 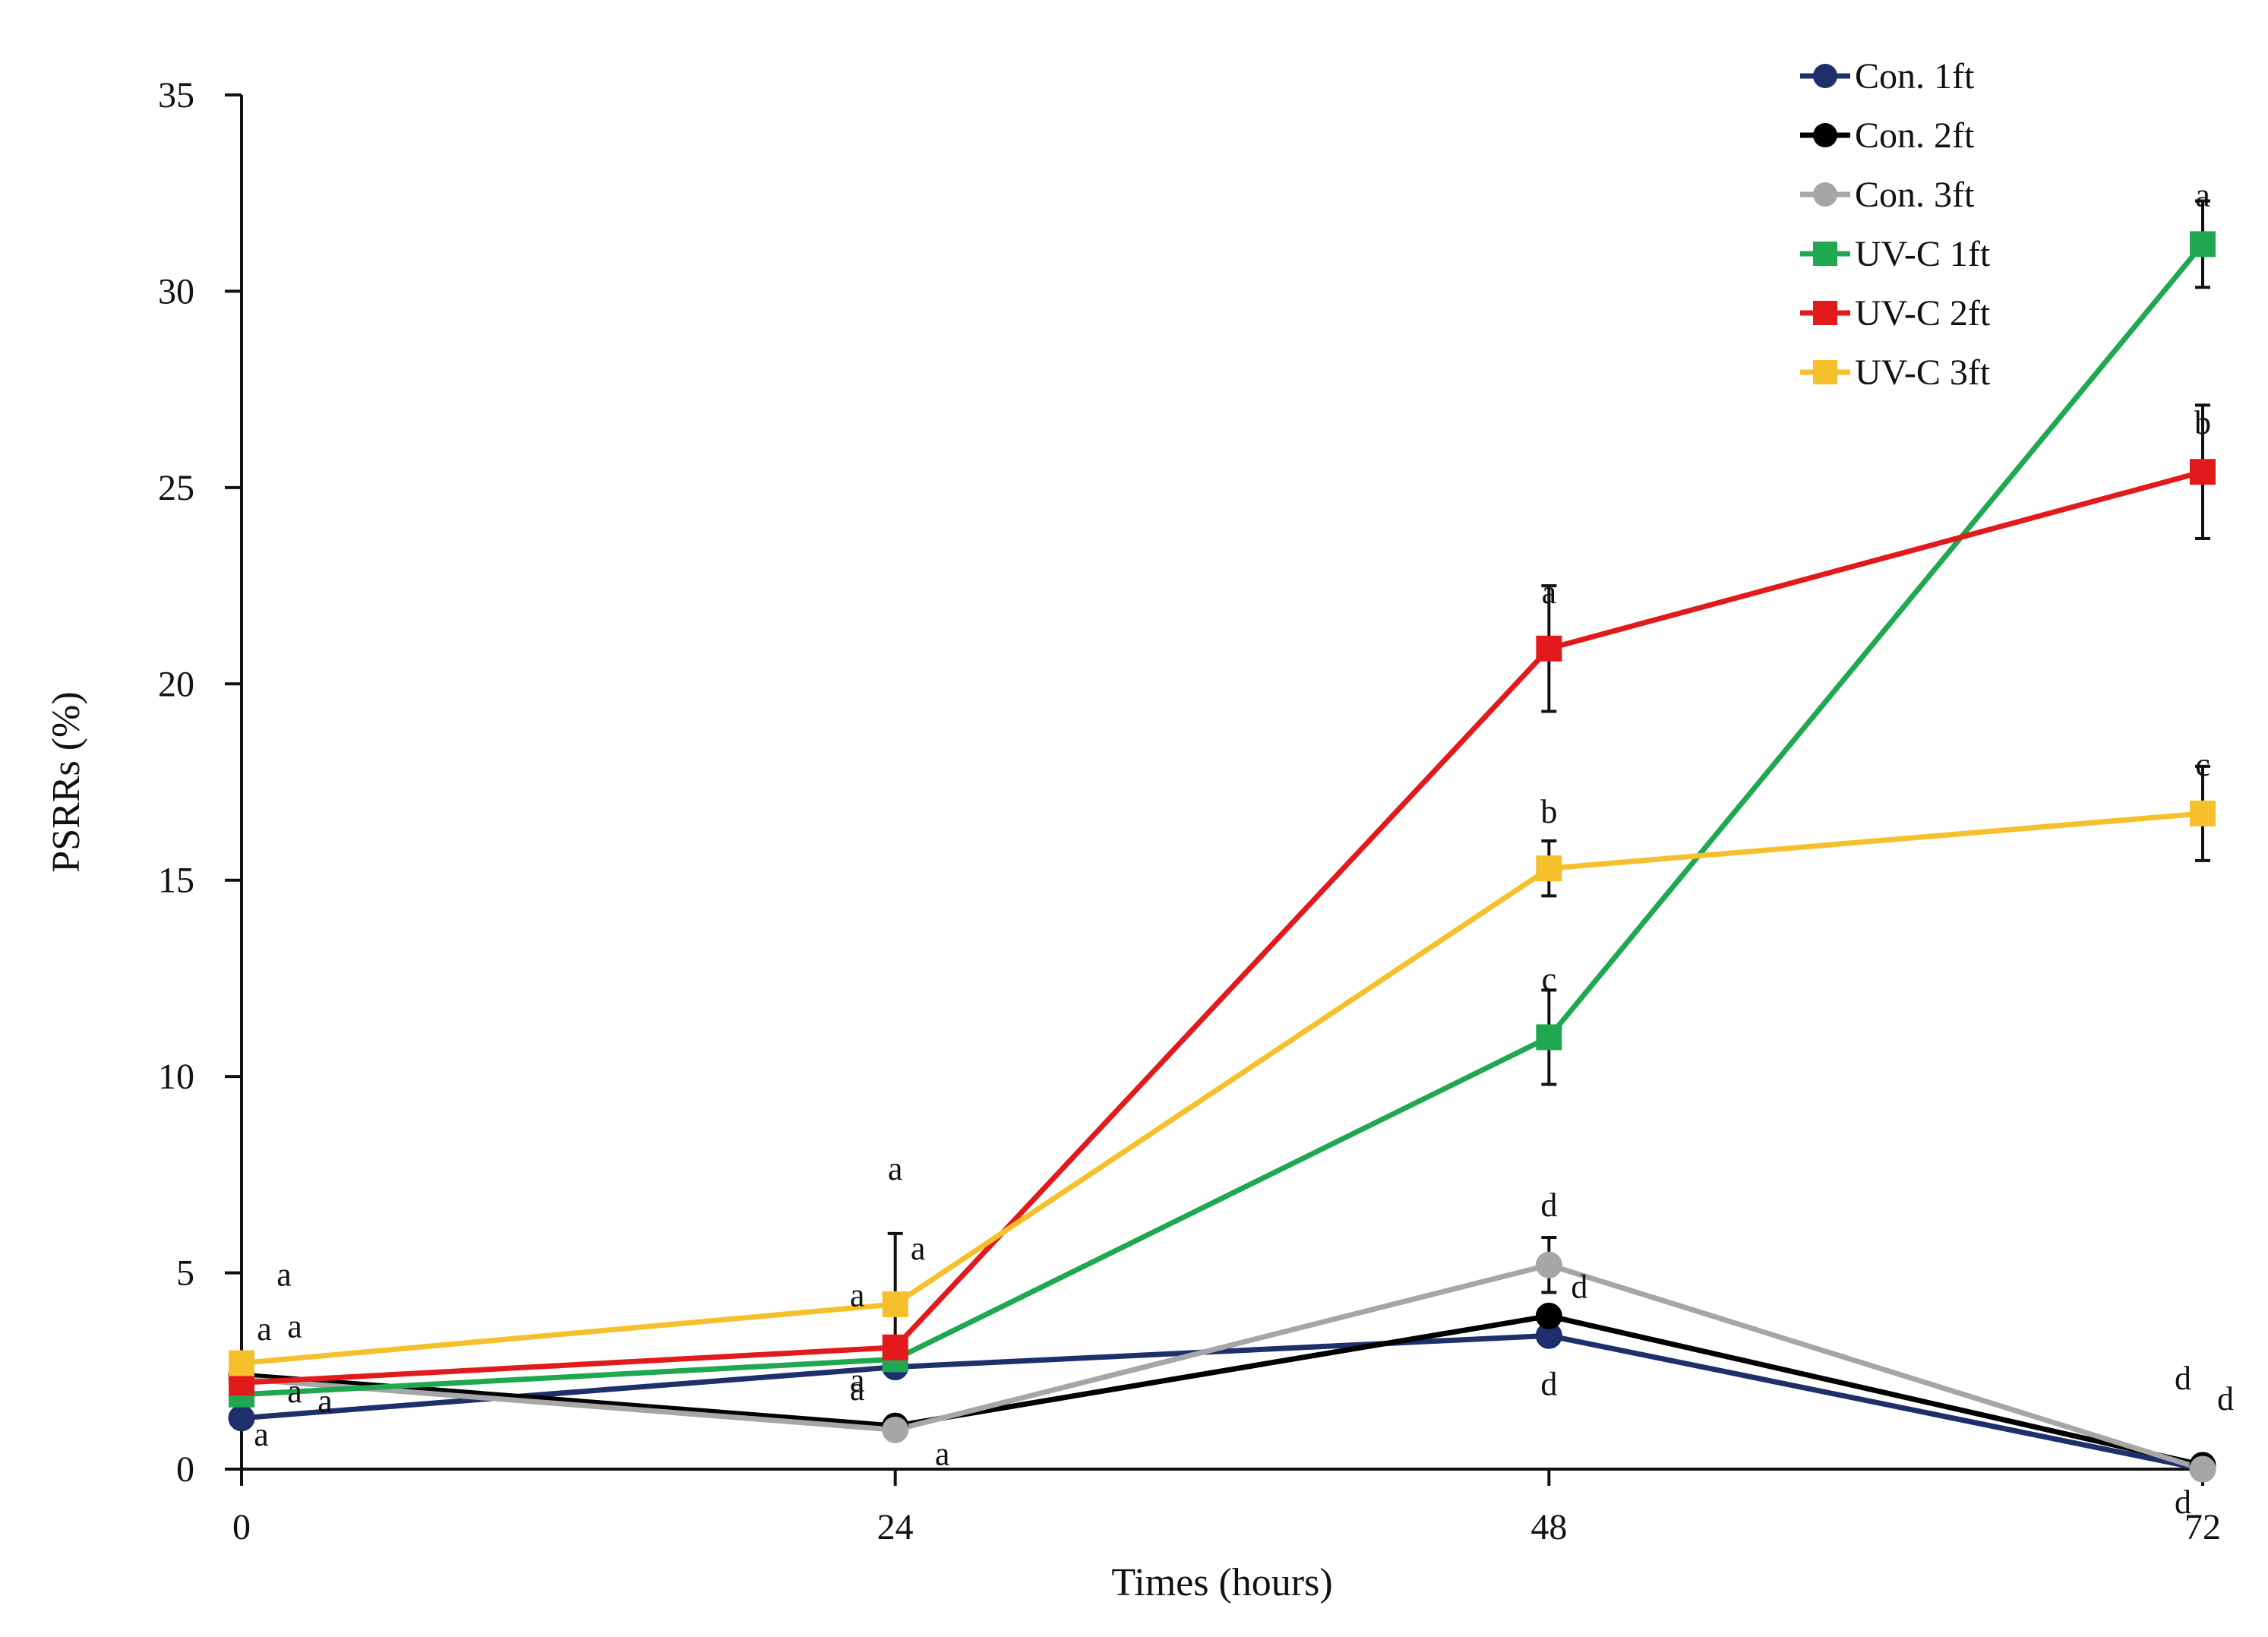 I want to click on legend-item-con-3ft: Con. 3ft, so click(x=1887, y=195).